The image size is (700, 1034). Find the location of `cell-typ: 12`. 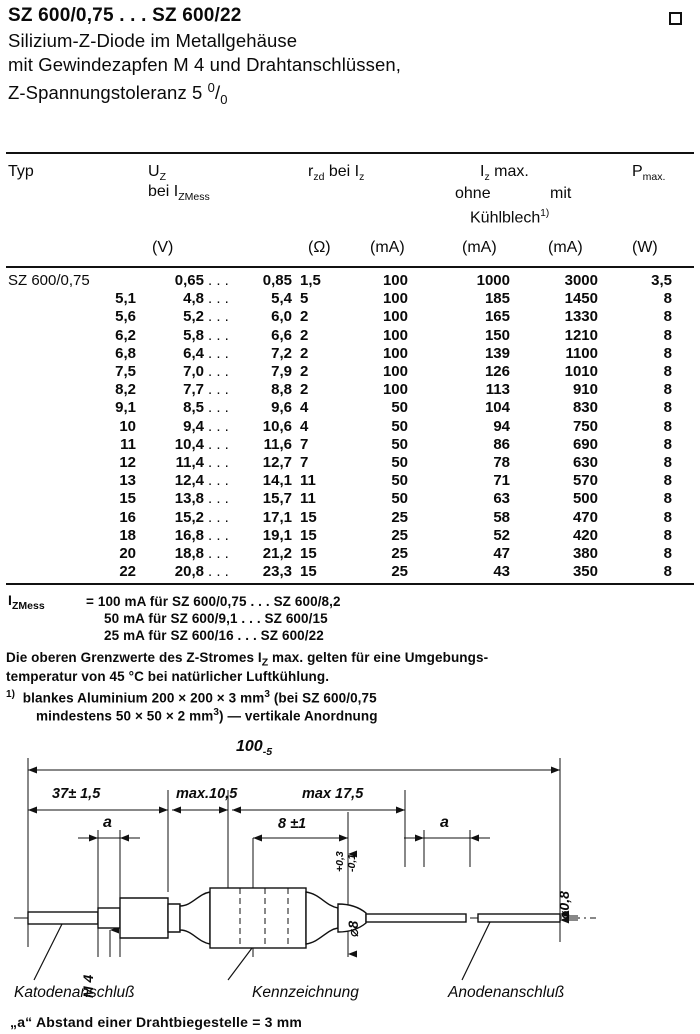

cell-typ: 12 is located at coordinates (127, 462).